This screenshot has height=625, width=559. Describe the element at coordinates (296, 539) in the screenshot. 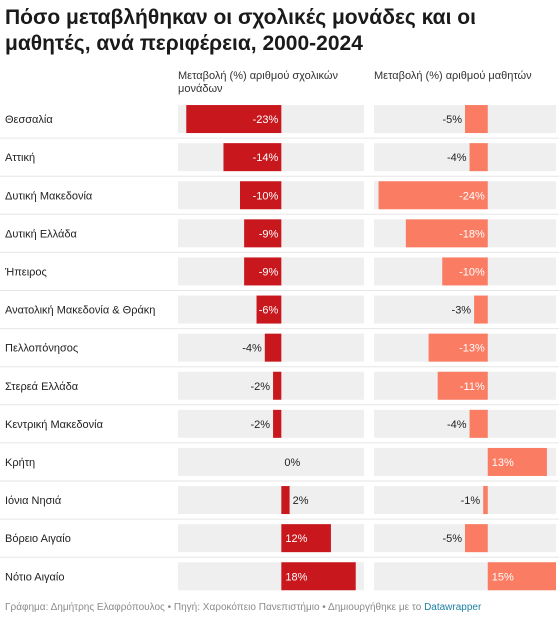

I see `data-label: 12%` at that location.